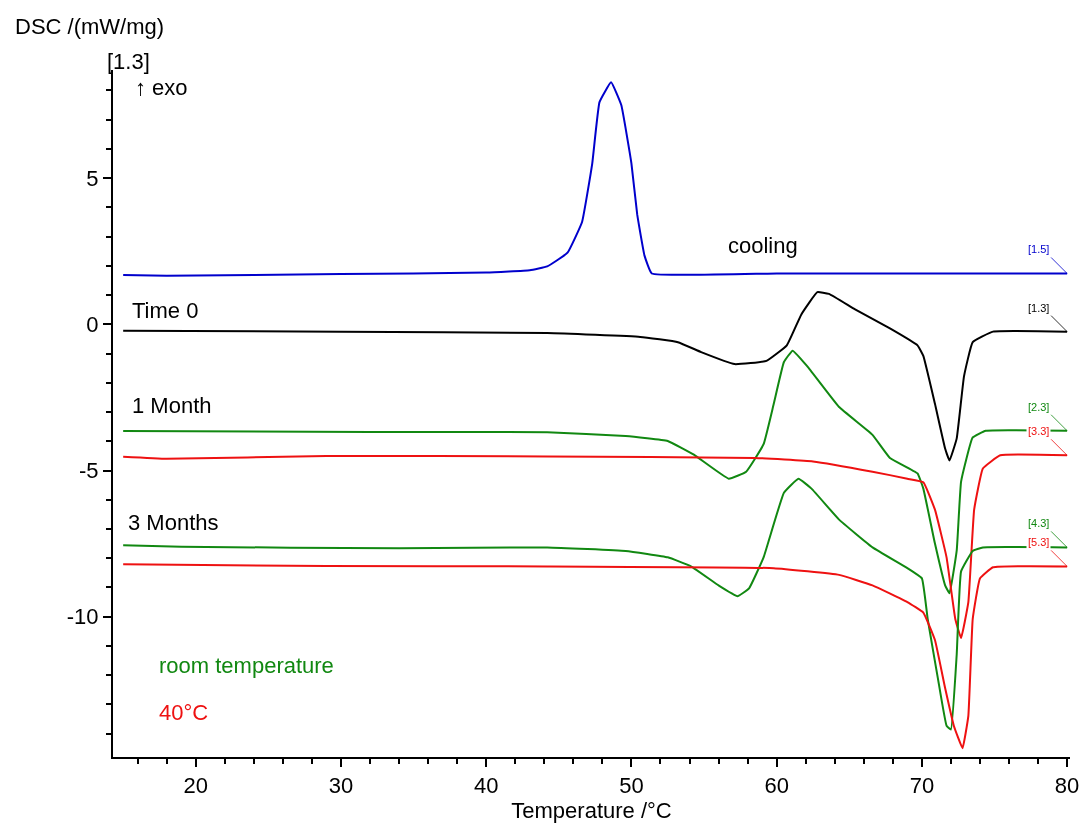 This screenshot has height=828, width=1091. What do you see at coordinates (89, 471) in the screenshot?
I see `y-tick-label: -5` at bounding box center [89, 471].